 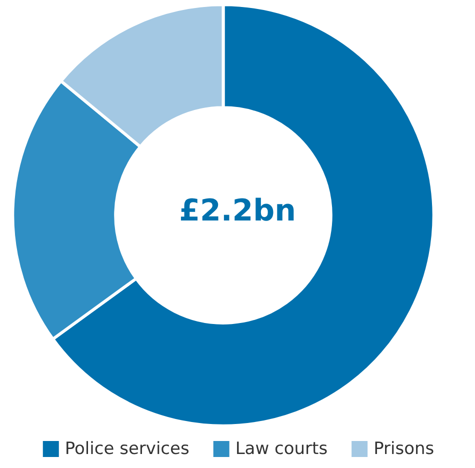 What do you see at coordinates (404, 449) in the screenshot?
I see `legend-label: Prisons` at bounding box center [404, 449].